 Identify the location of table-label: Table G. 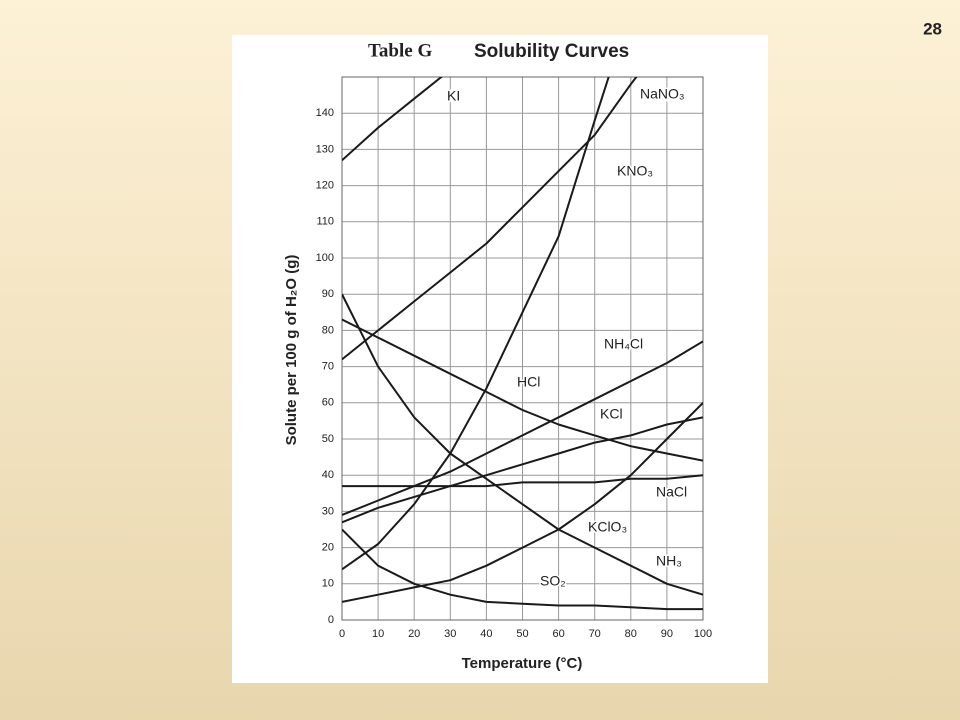
(400, 50).